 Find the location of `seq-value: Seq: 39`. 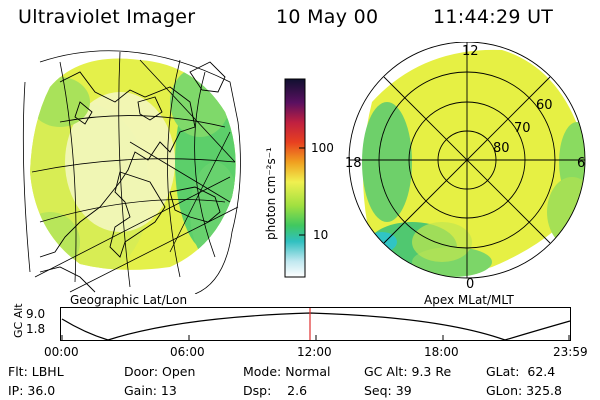

seq-value: Seq: 39 is located at coordinates (388, 390).